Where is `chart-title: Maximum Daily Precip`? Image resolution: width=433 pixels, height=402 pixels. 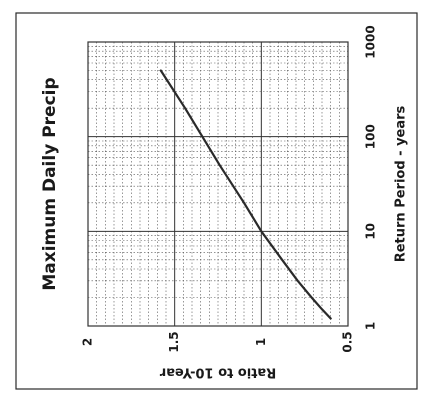 chart-title: Maximum Daily Precip is located at coordinates (50, 183).